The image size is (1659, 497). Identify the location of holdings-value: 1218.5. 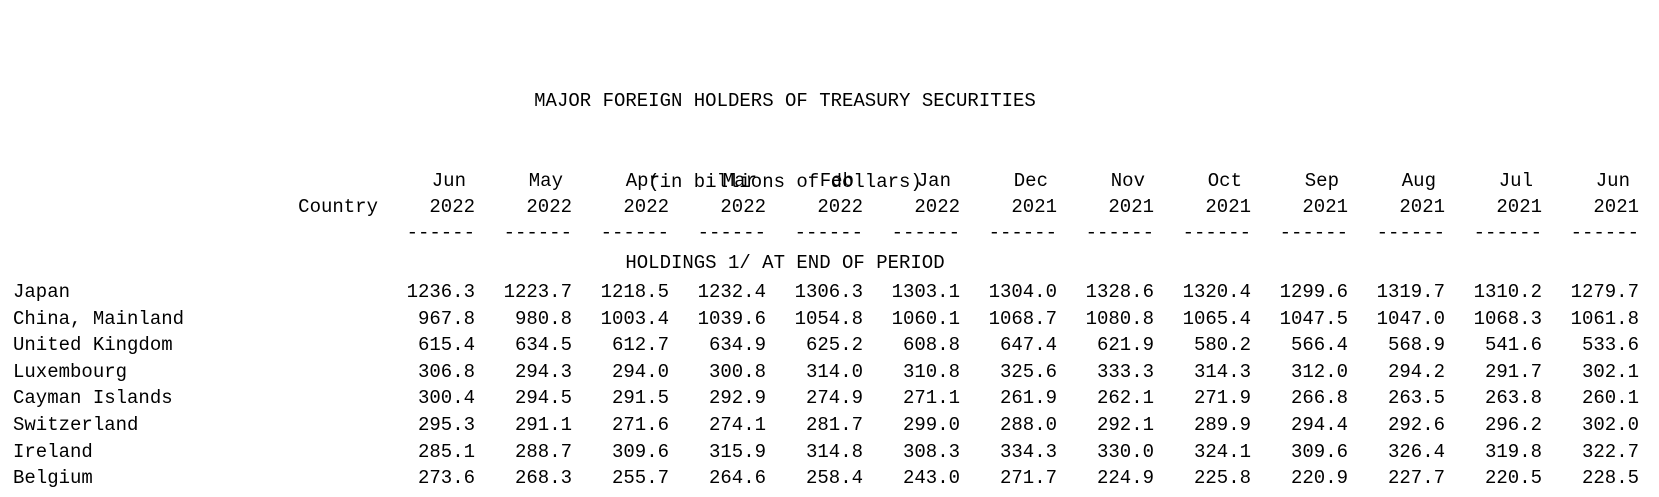
(634, 292).